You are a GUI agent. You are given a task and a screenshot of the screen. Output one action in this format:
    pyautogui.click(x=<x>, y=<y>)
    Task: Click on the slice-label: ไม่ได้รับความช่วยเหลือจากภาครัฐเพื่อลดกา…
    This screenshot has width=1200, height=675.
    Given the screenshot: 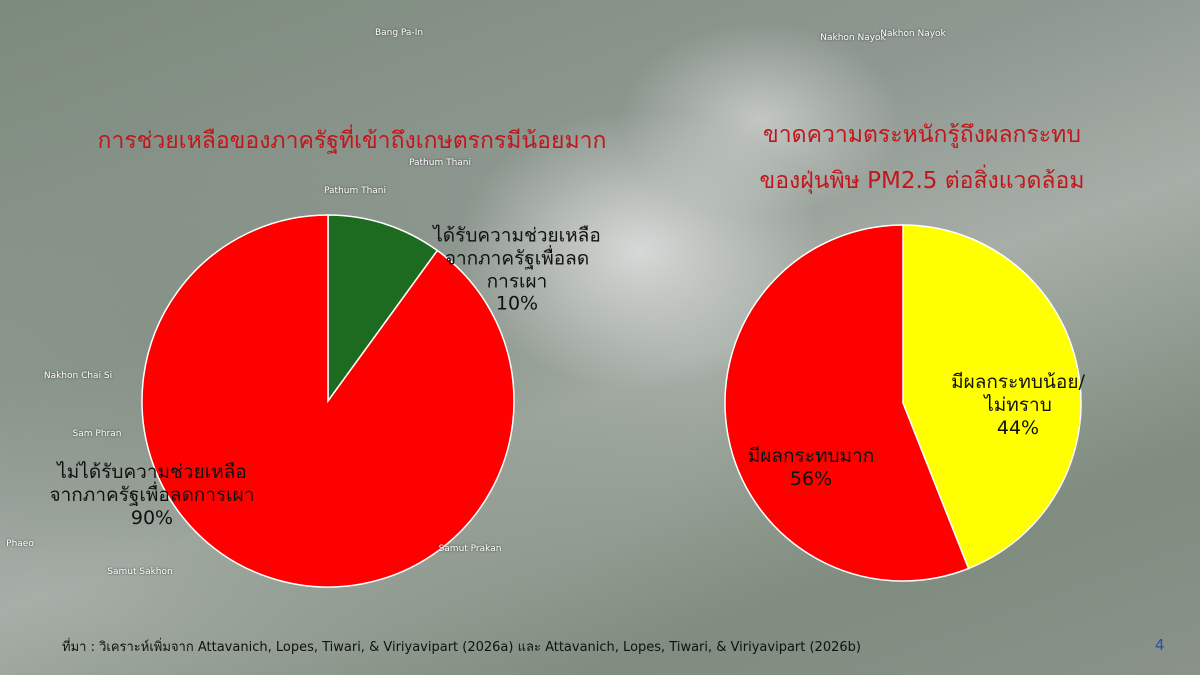 What is the action you would take?
    pyautogui.click(x=152, y=495)
    